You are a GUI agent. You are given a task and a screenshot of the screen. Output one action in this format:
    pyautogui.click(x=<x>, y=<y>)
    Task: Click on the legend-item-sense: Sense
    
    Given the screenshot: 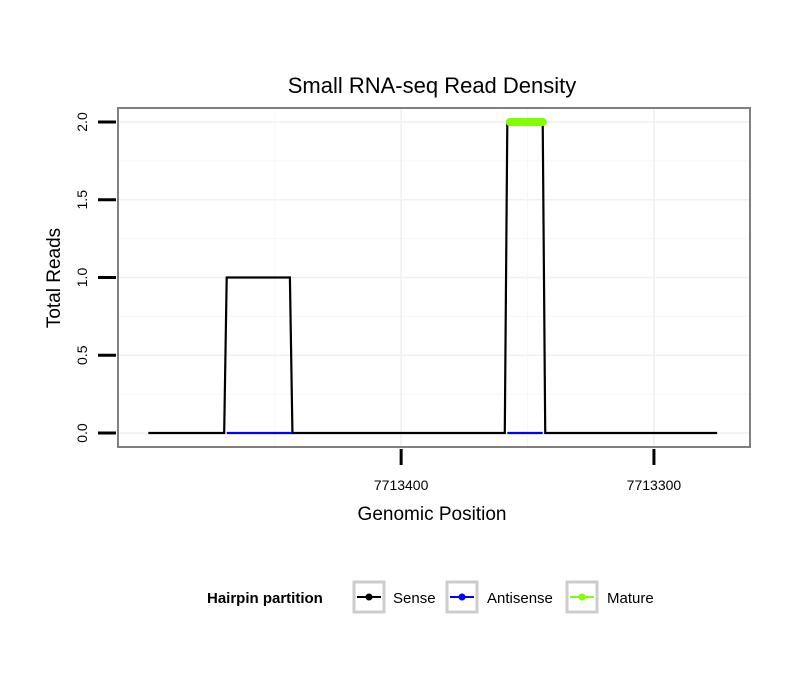 What is the action you would take?
    pyautogui.click(x=394, y=597)
    